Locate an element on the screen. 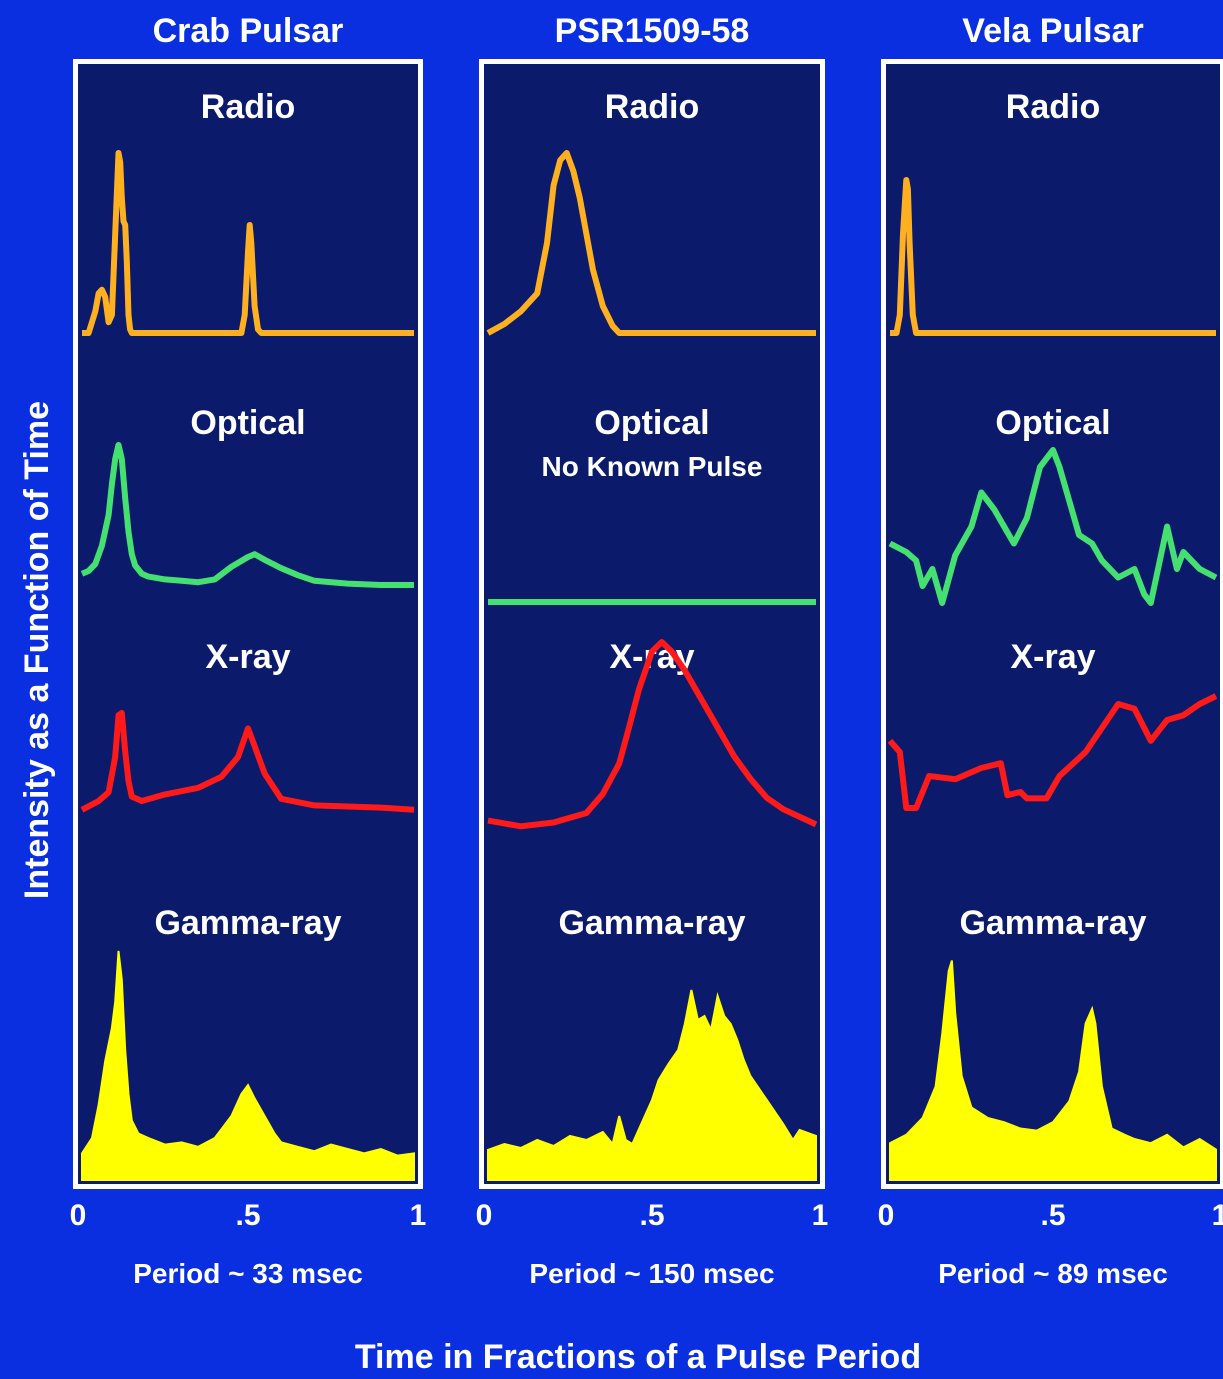  period-label: Period ~ 33 msec is located at coordinates (248, 1273).